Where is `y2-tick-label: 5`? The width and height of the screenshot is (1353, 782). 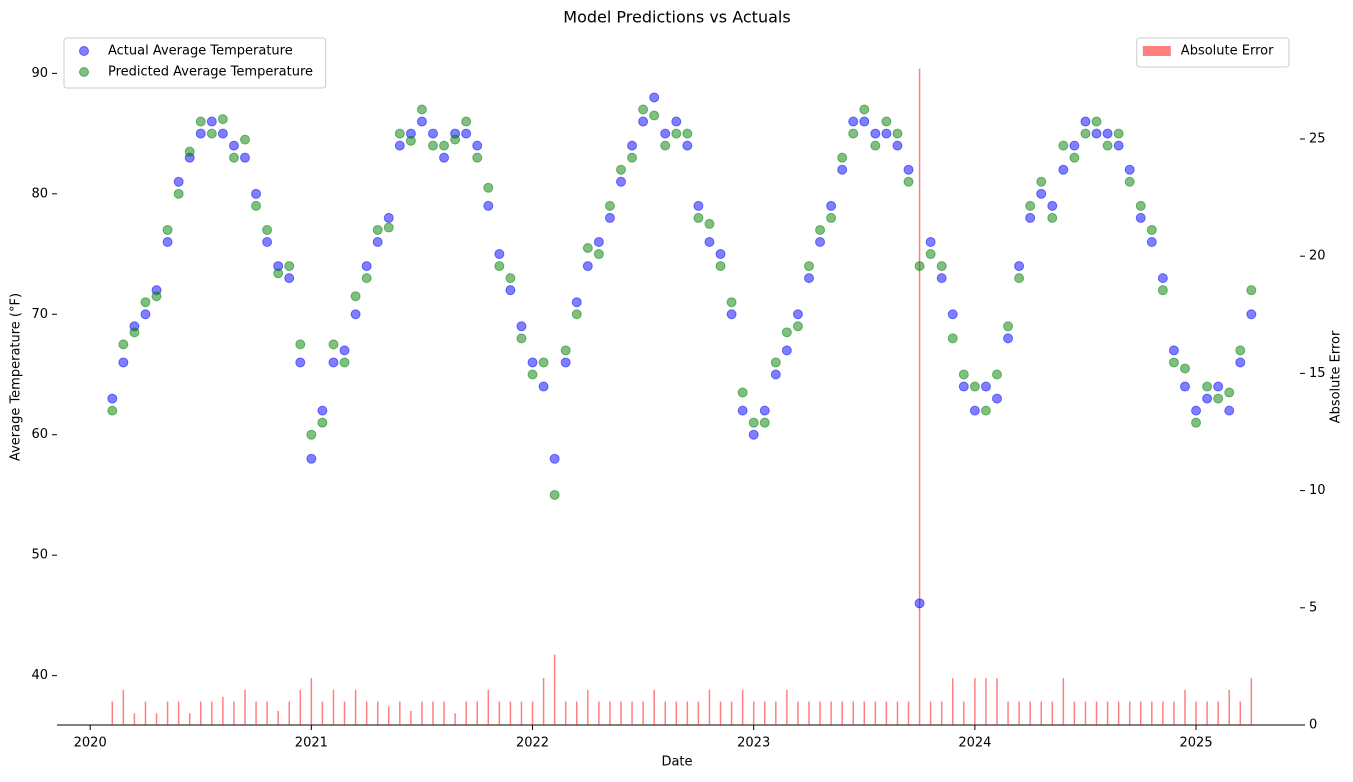 y2-tick-label: 5 is located at coordinates (1313, 607).